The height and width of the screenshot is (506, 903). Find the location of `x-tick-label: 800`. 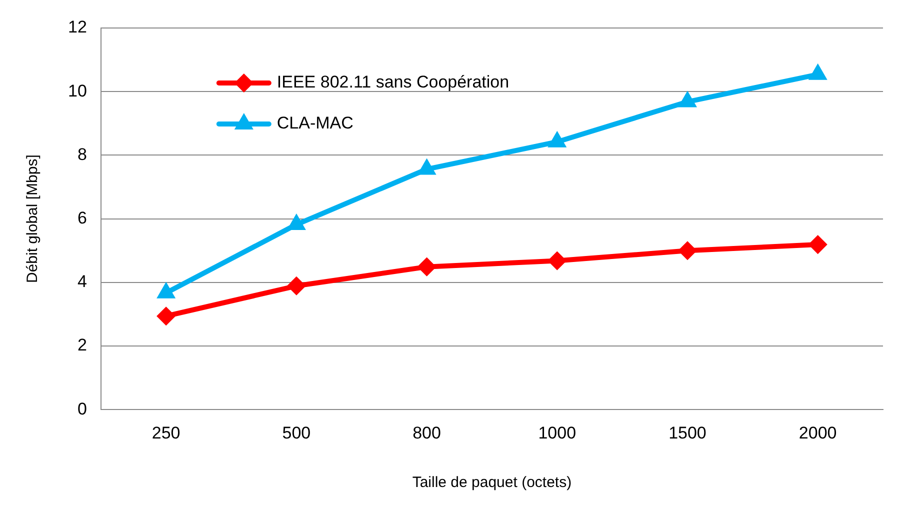

x-tick-label: 800 is located at coordinates (426, 432).